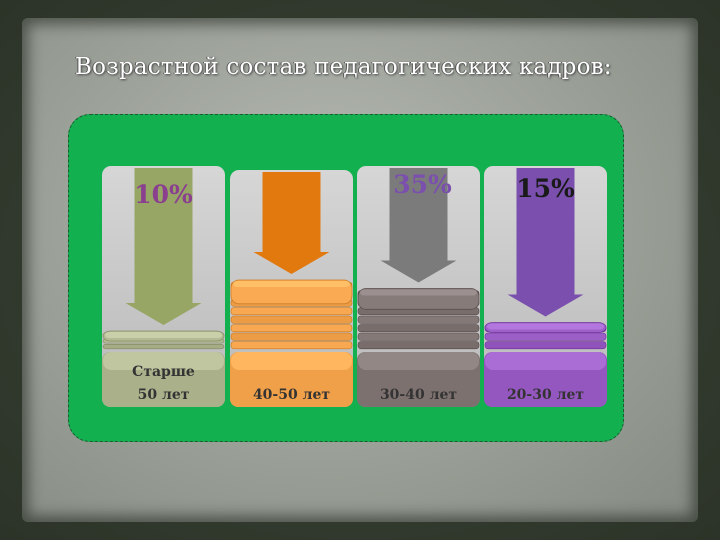 This screenshot has height=540, width=720. I want to click on data-label: 40%, so click(291, 188).